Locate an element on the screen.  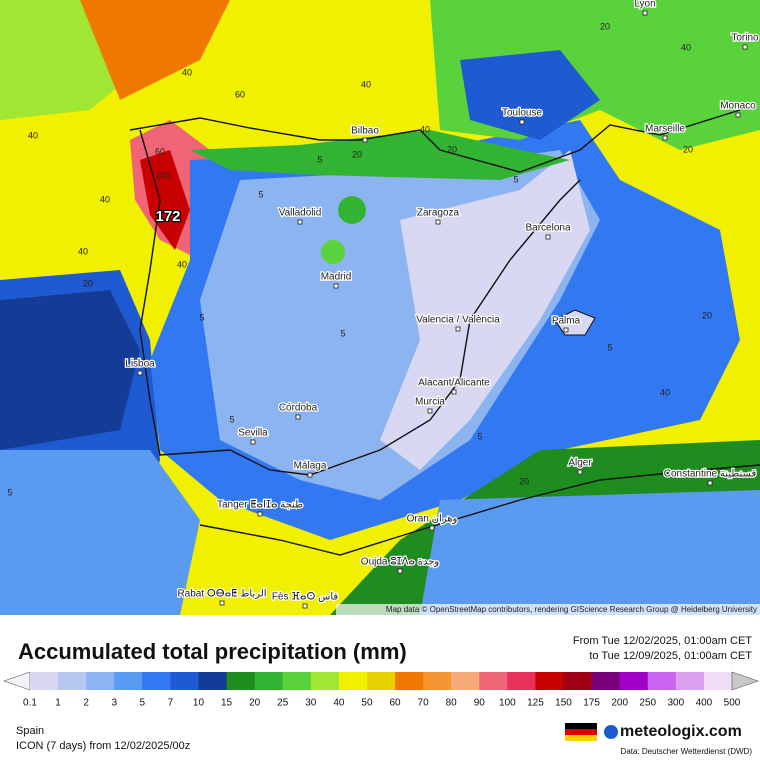
logo-icon is located at coordinates (611, 732).